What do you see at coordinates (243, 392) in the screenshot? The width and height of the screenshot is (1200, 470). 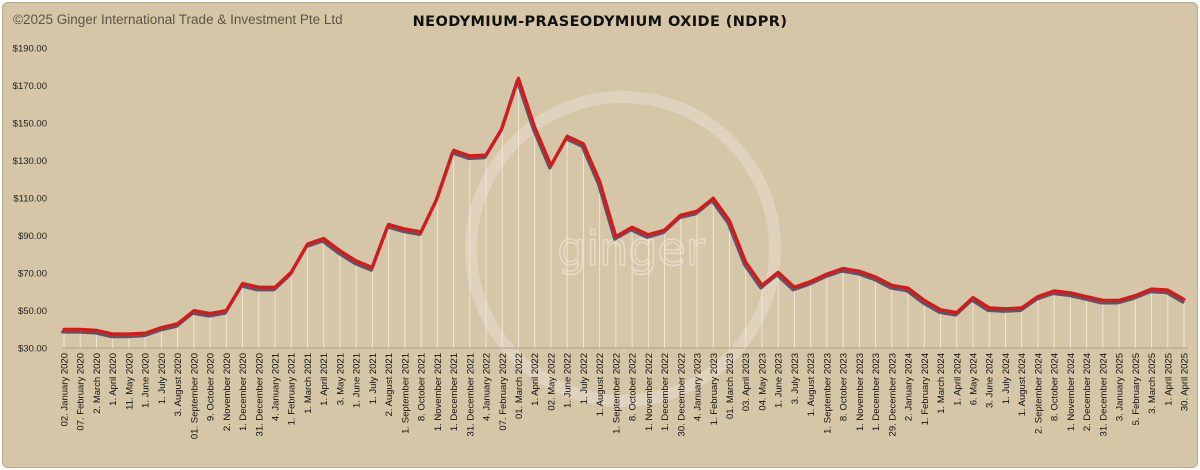 I see `x-tick-label: 1. December 2020` at bounding box center [243, 392].